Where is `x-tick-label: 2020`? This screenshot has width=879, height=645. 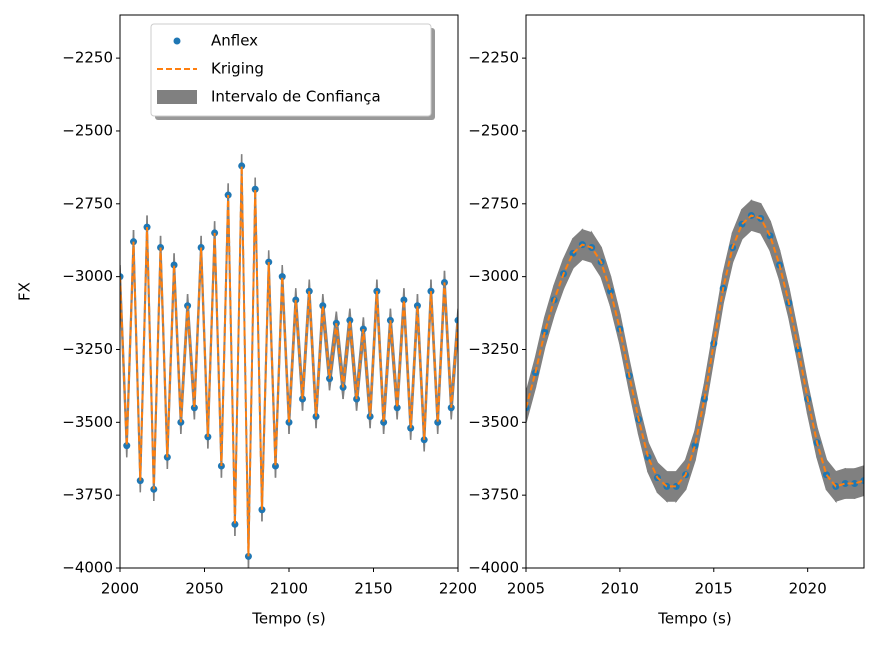
x-tick-label: 2020 is located at coordinates (808, 589).